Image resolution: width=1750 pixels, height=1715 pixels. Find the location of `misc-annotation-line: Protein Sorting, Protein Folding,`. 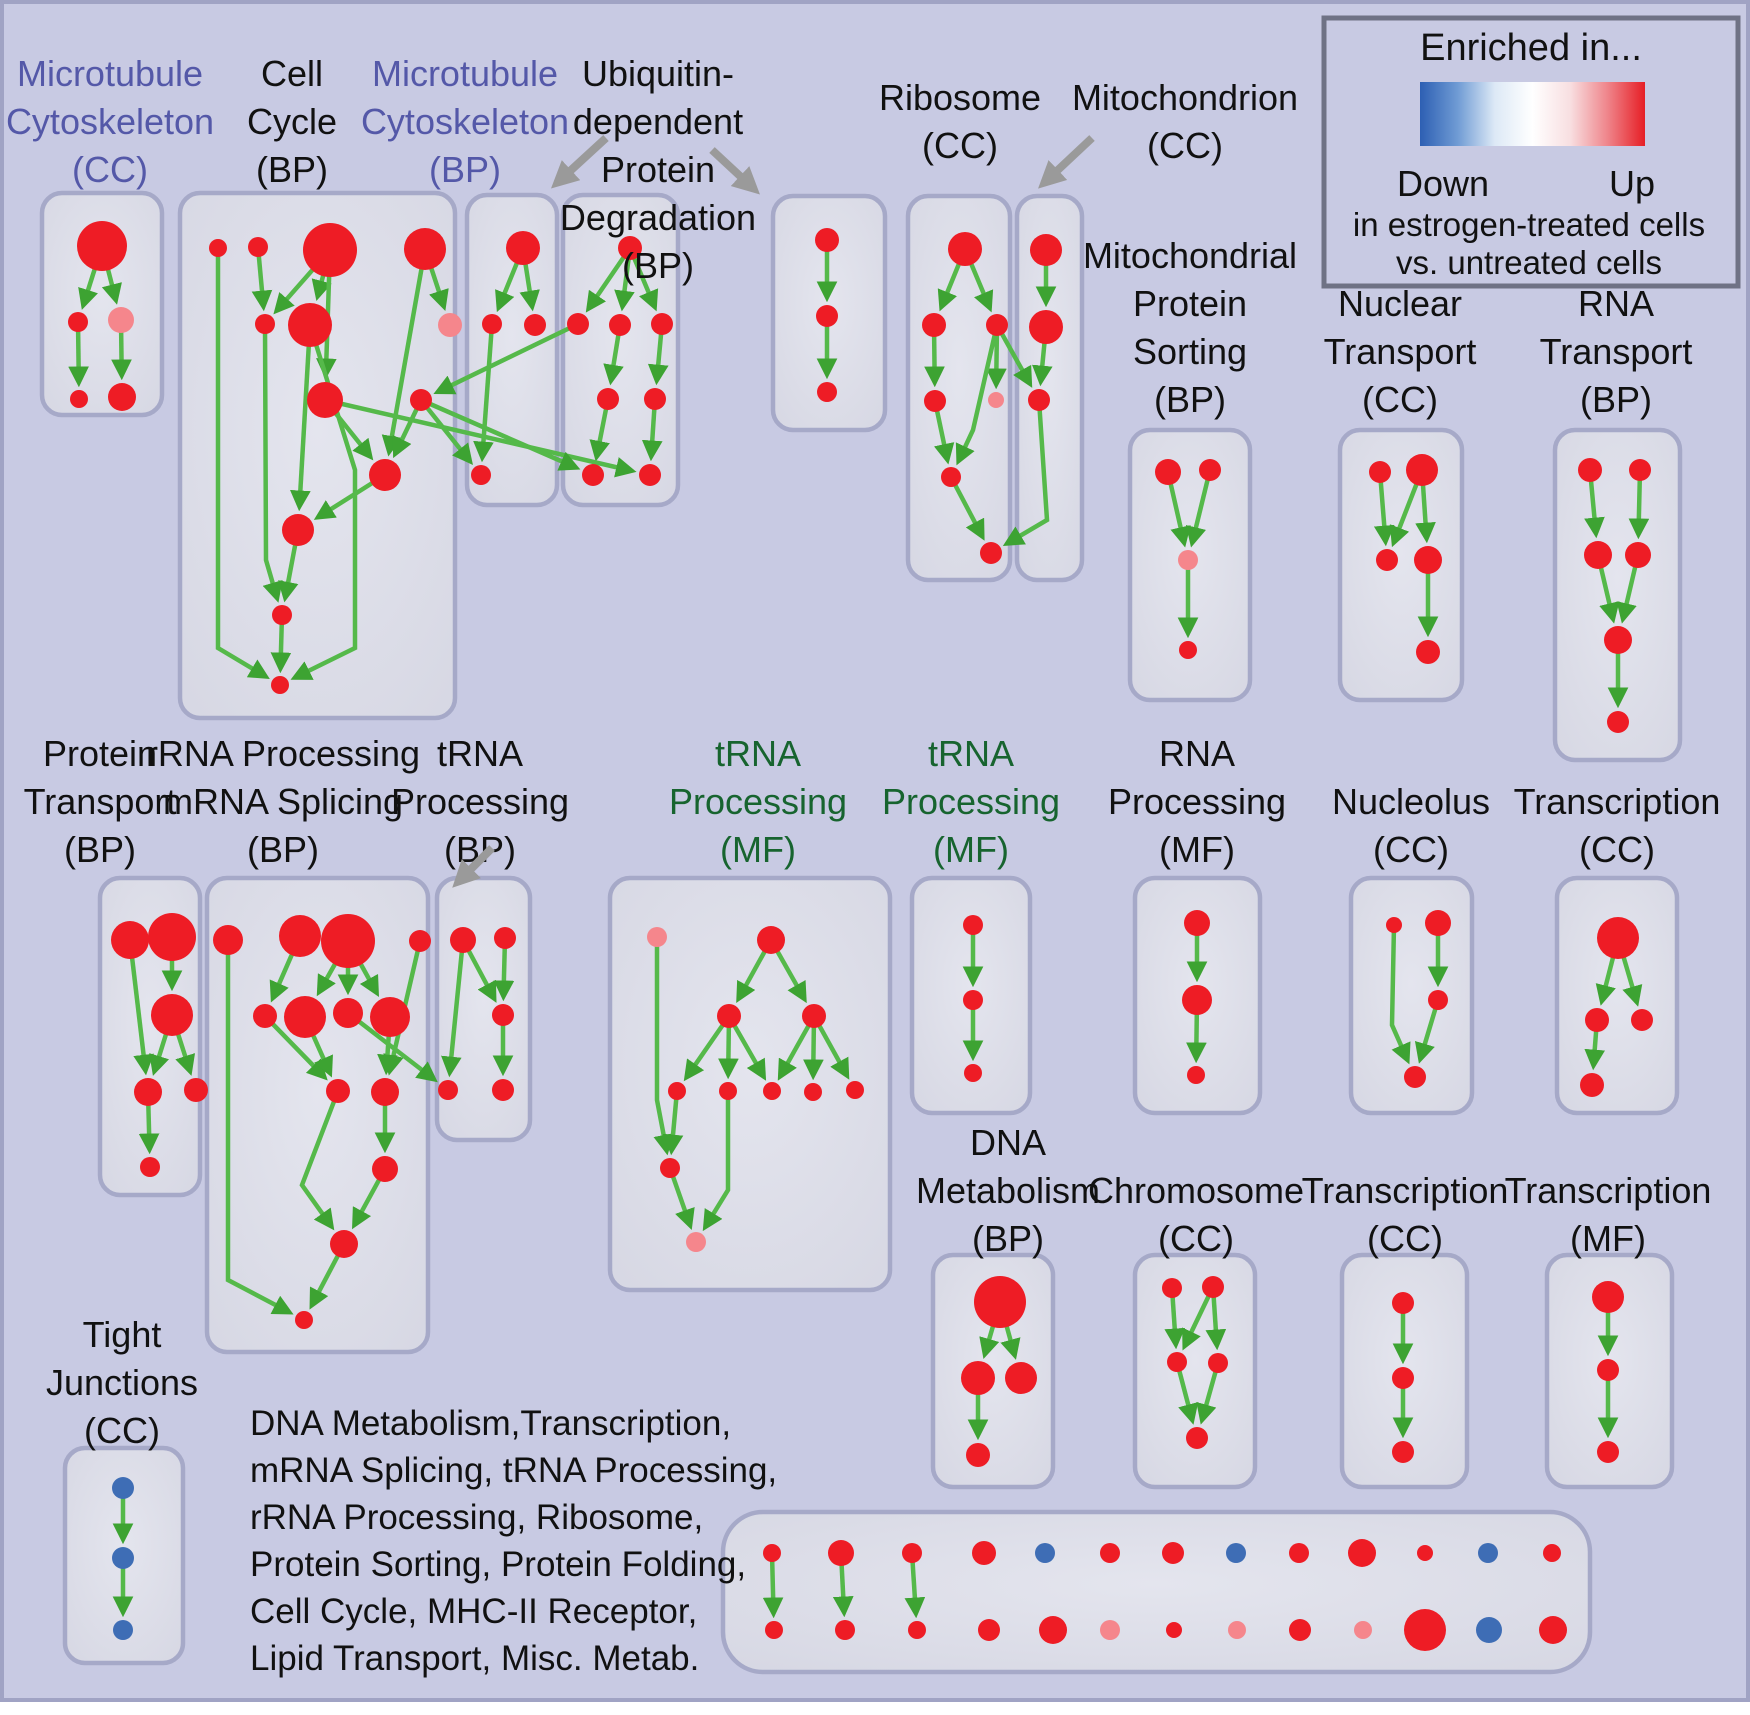

misc-annotation-line: Protein Sorting, Protein Folding, is located at coordinates (498, 1564).